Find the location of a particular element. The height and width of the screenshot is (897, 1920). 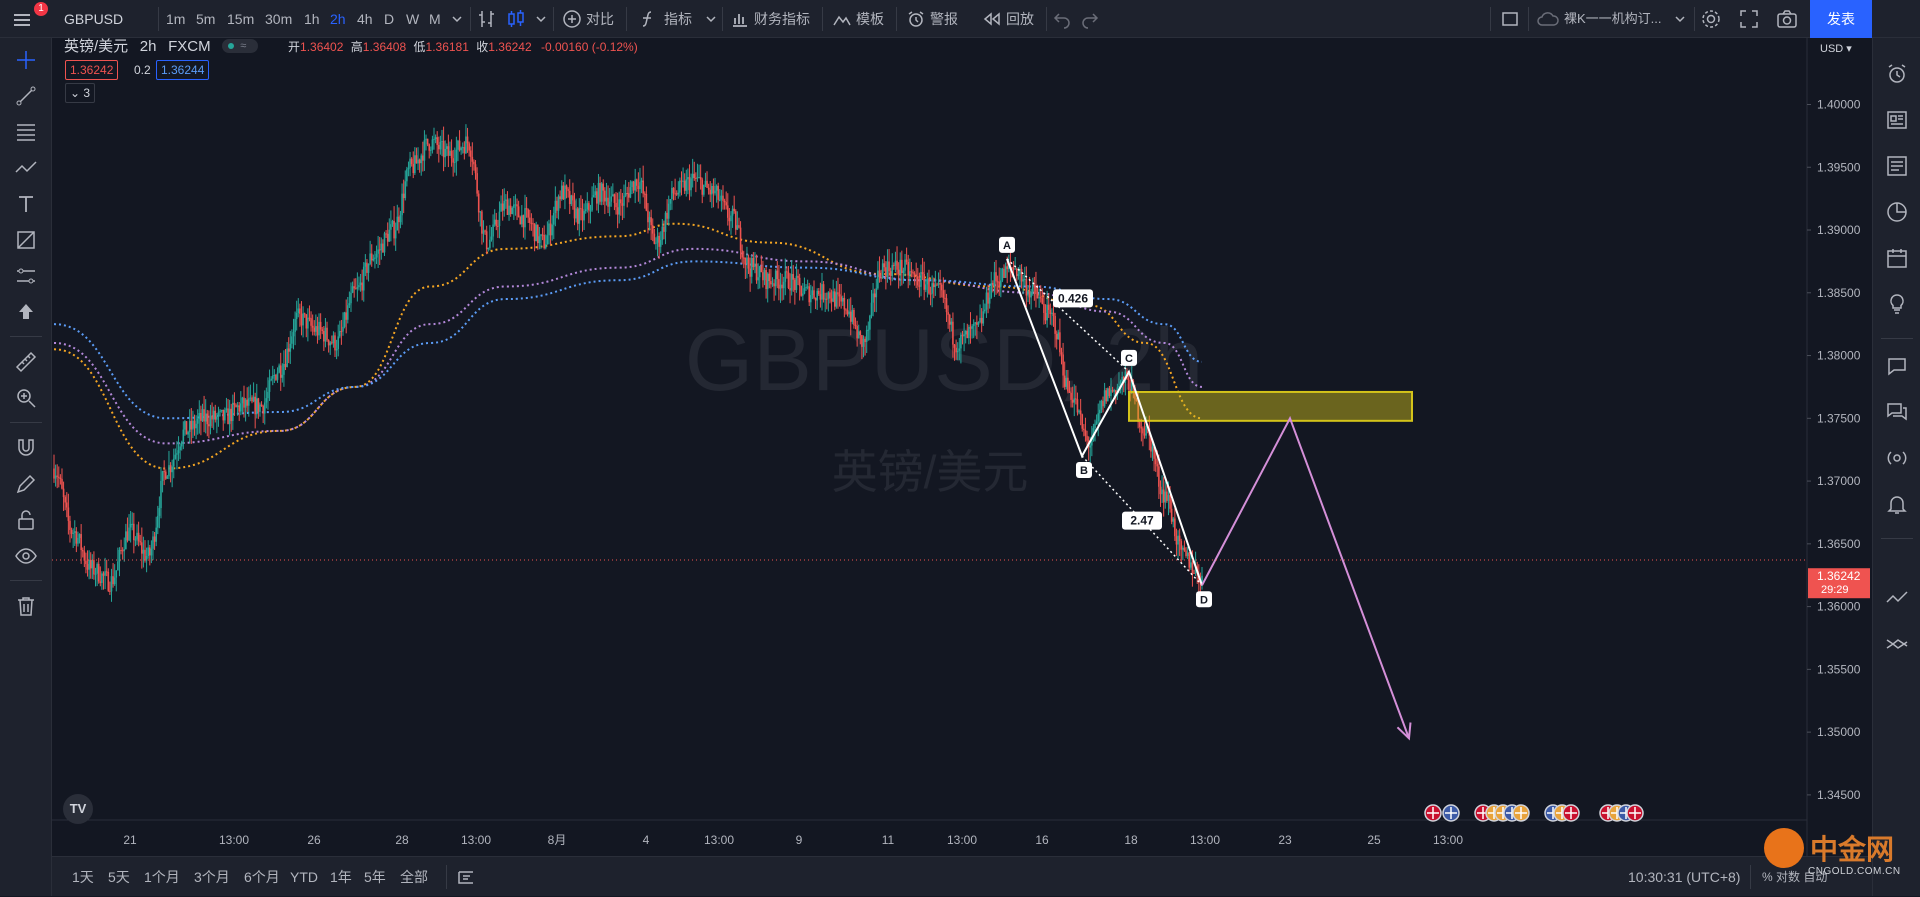

interval-4h: 4h is located at coordinates (365, 19).